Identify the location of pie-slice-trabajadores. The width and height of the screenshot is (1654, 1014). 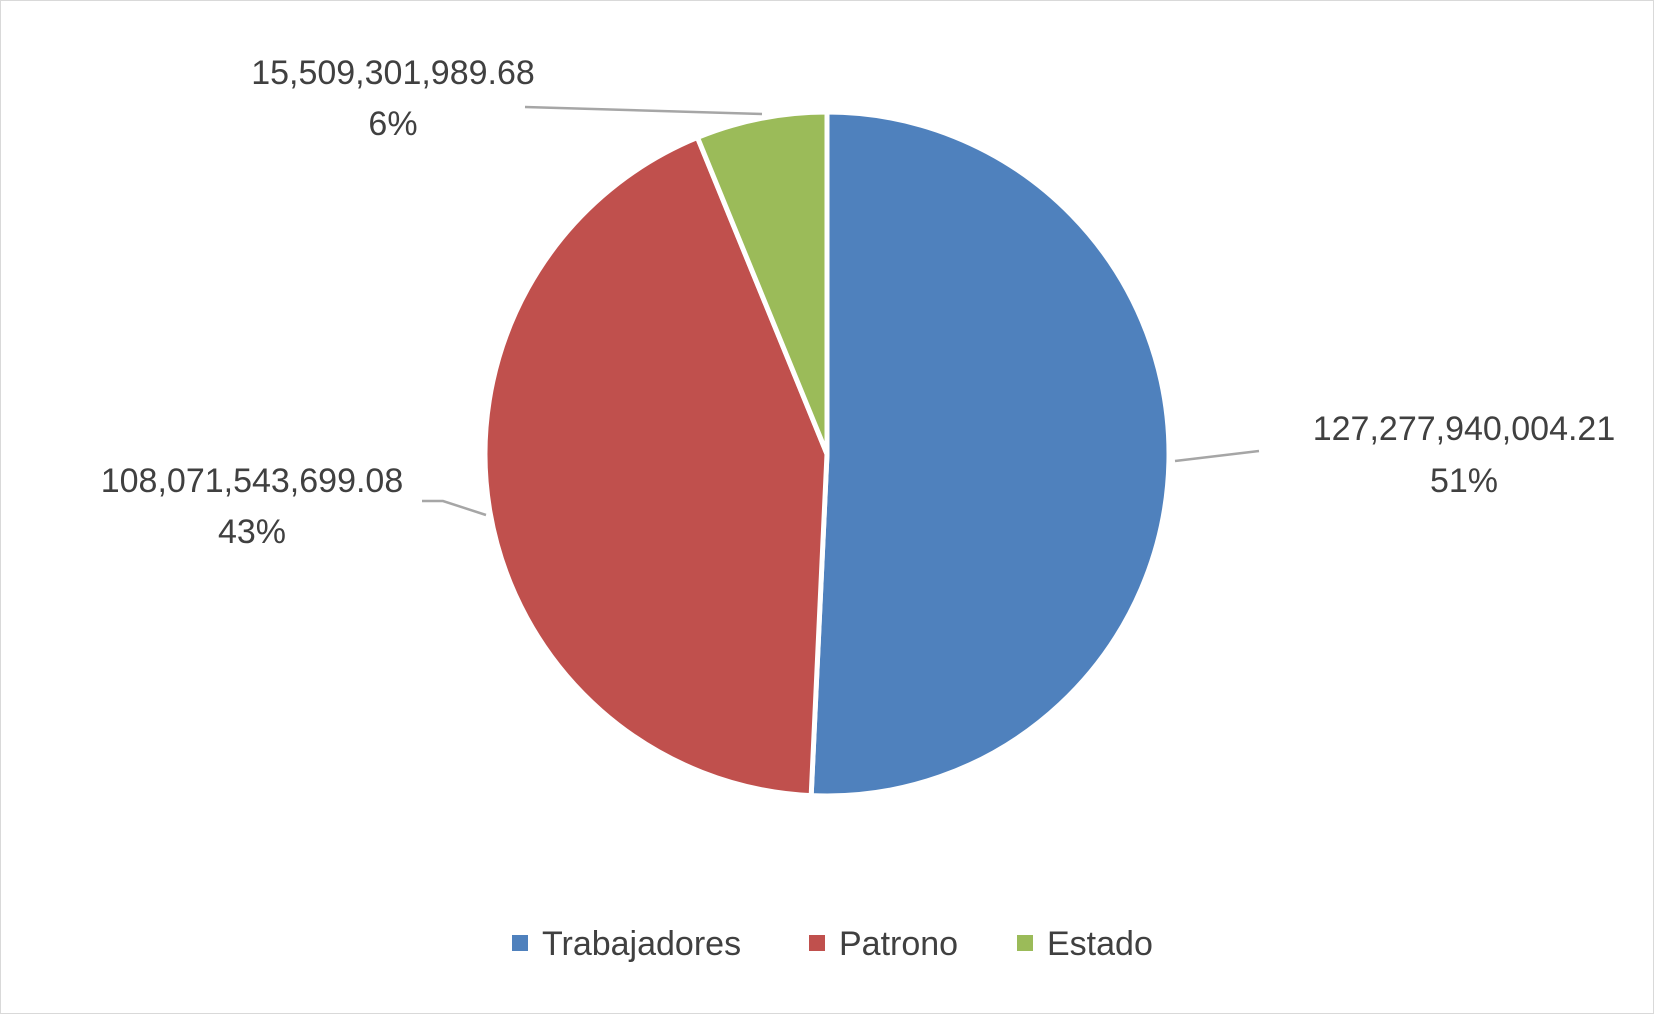
(990, 454).